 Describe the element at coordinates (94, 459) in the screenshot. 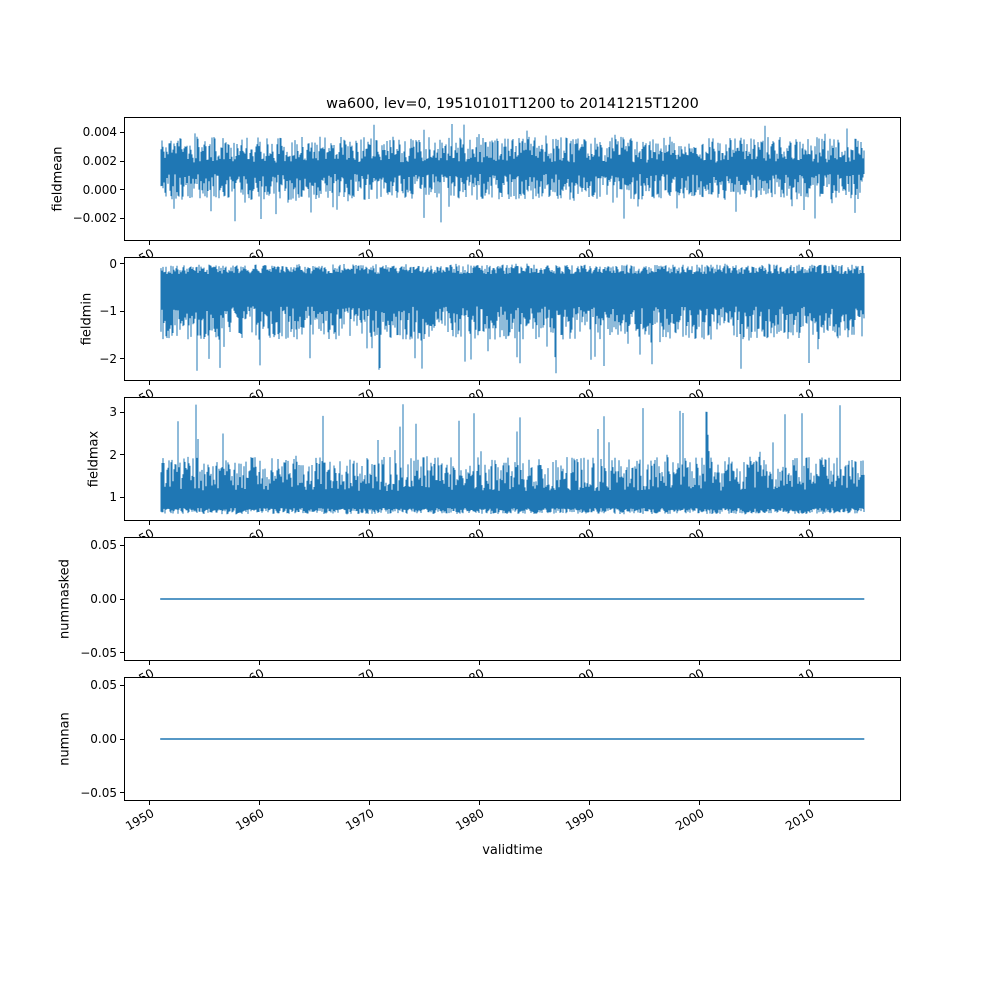

I see `y-axis-title-fieldmax: fieldmax` at that location.